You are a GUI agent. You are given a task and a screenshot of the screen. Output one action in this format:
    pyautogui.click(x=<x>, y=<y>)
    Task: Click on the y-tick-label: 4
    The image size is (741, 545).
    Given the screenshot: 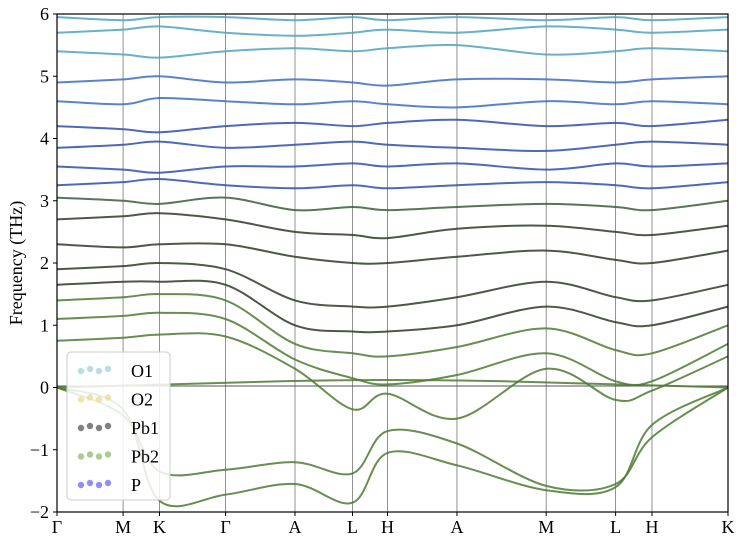 What is the action you would take?
    pyautogui.click(x=44, y=139)
    